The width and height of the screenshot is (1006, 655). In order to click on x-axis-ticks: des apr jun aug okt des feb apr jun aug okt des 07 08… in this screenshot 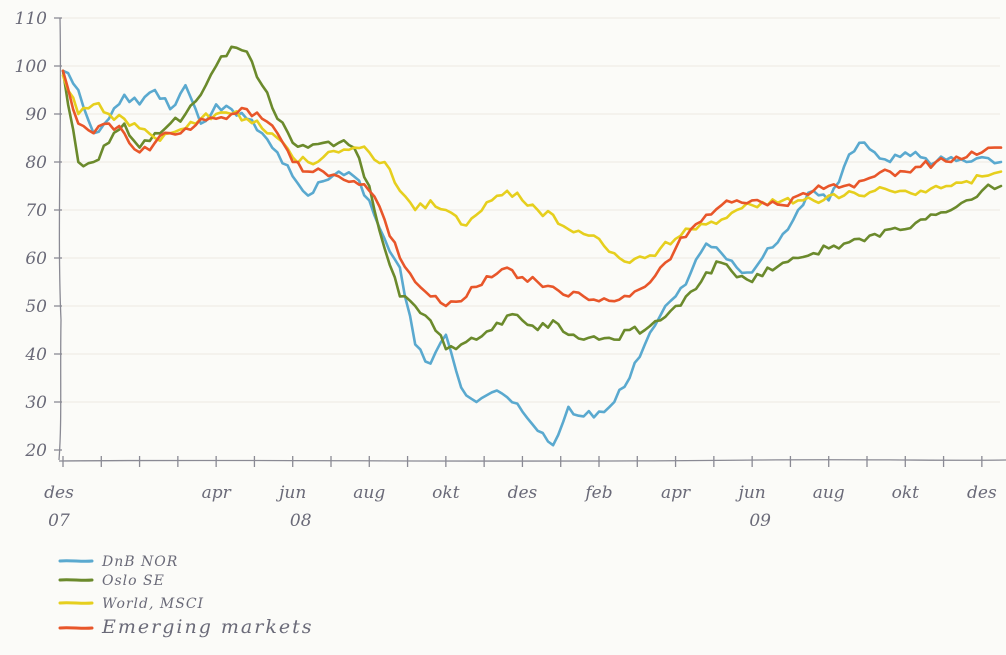, I will do `click(520, 493)`.